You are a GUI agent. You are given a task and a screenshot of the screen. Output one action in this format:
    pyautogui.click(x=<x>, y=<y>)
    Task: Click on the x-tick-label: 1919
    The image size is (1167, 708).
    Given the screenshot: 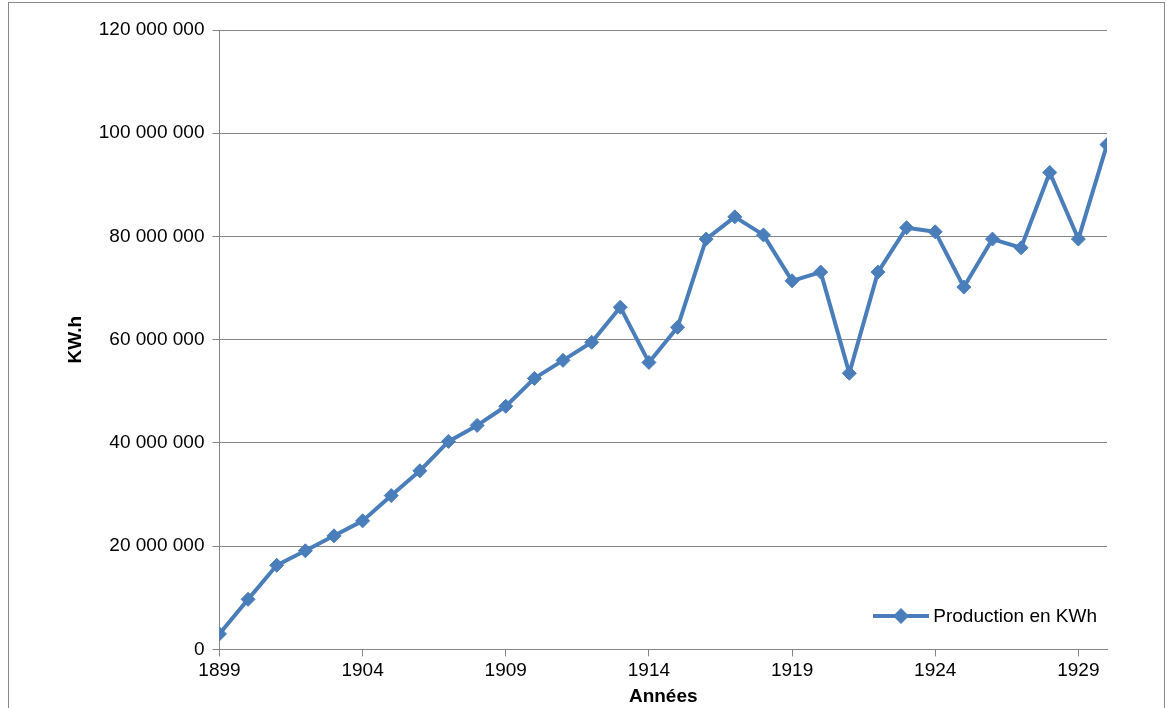 What is the action you would take?
    pyautogui.click(x=792, y=670)
    